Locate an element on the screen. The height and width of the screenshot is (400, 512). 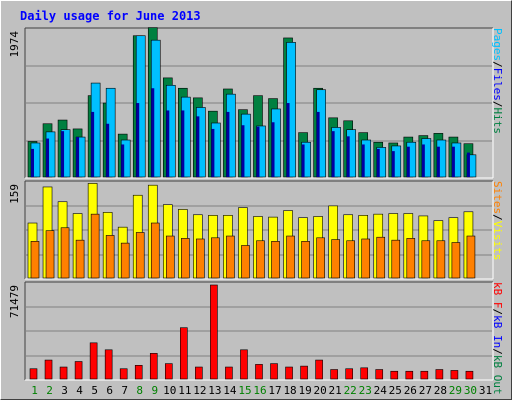
xtick-day-3: 3 is located at coordinates (64, 390).